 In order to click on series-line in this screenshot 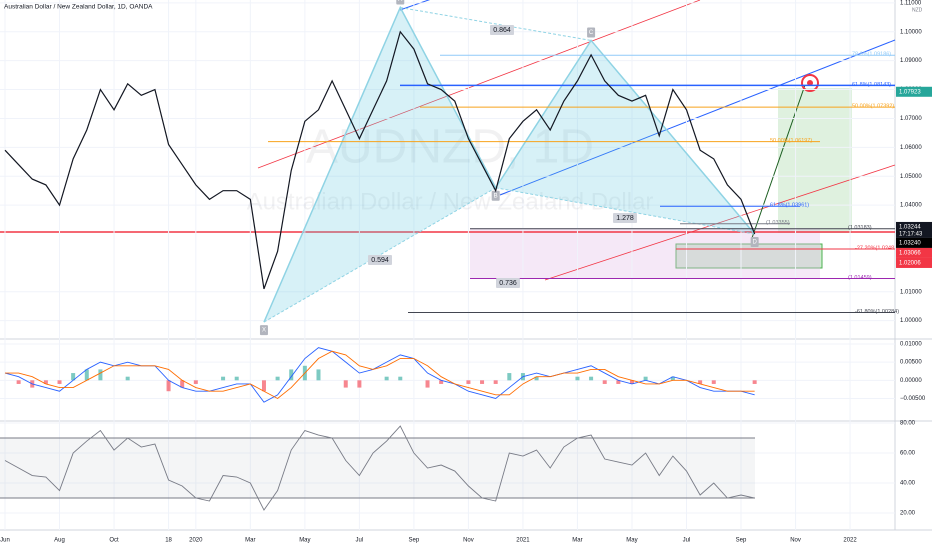, I will do `click(380, 375)`.